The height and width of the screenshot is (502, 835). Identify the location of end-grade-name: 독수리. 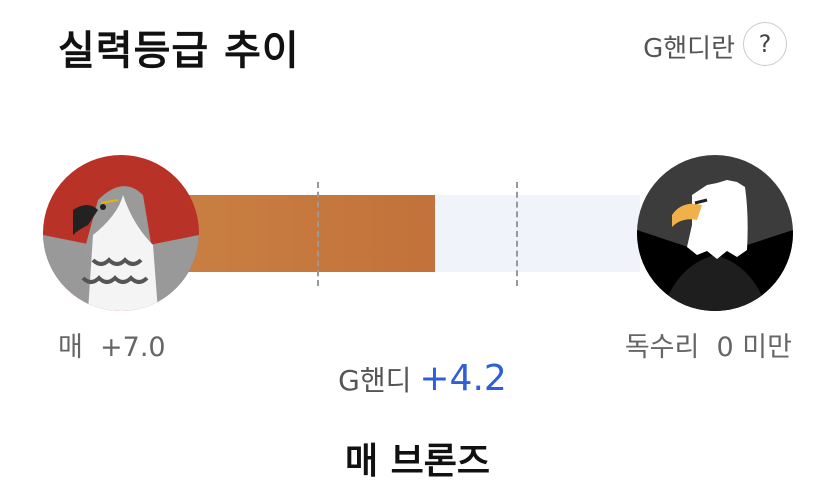
(662, 347).